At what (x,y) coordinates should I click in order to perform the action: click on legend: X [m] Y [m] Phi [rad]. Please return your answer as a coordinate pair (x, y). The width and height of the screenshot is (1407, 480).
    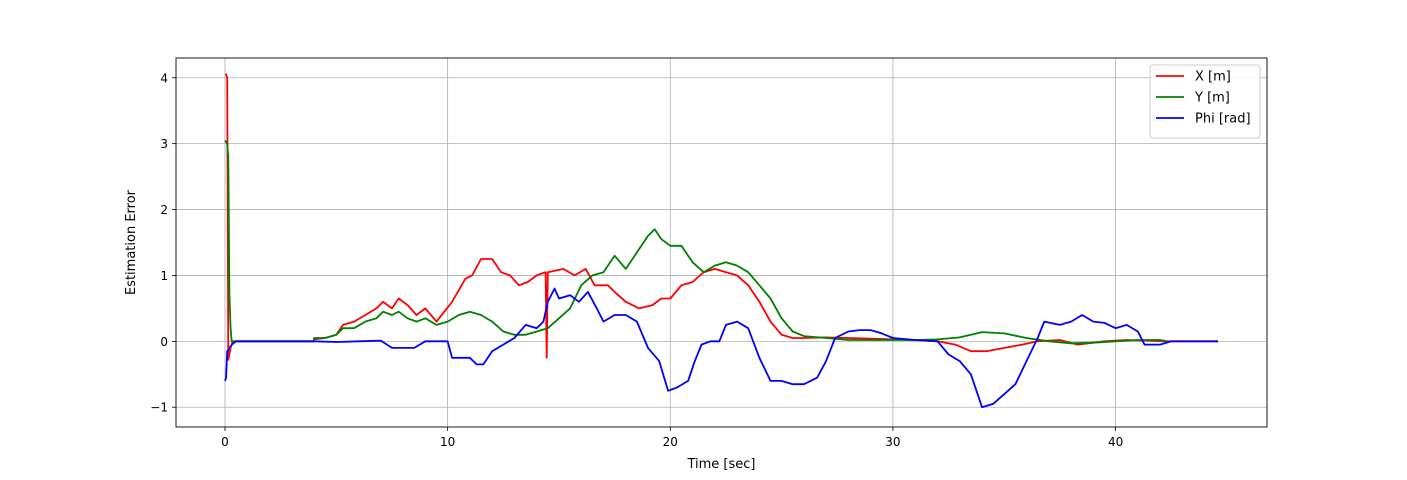
    Looking at the image, I should click on (1205, 101).